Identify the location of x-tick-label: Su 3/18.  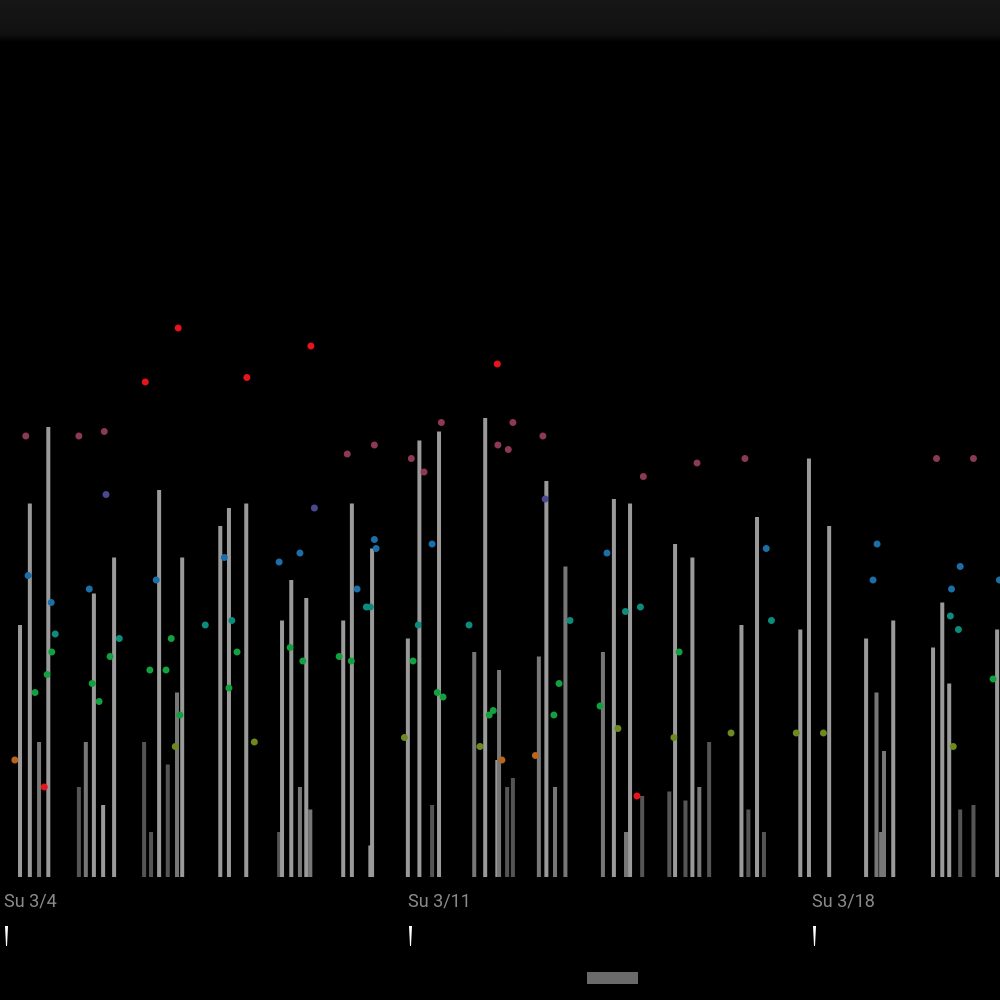
(843, 901).